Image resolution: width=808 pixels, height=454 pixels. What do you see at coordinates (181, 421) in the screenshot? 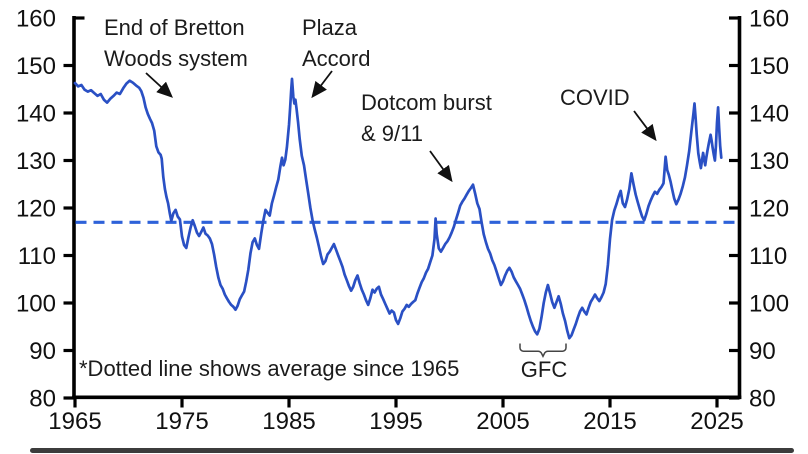
I see `x-axis-label: 1975` at bounding box center [181, 421].